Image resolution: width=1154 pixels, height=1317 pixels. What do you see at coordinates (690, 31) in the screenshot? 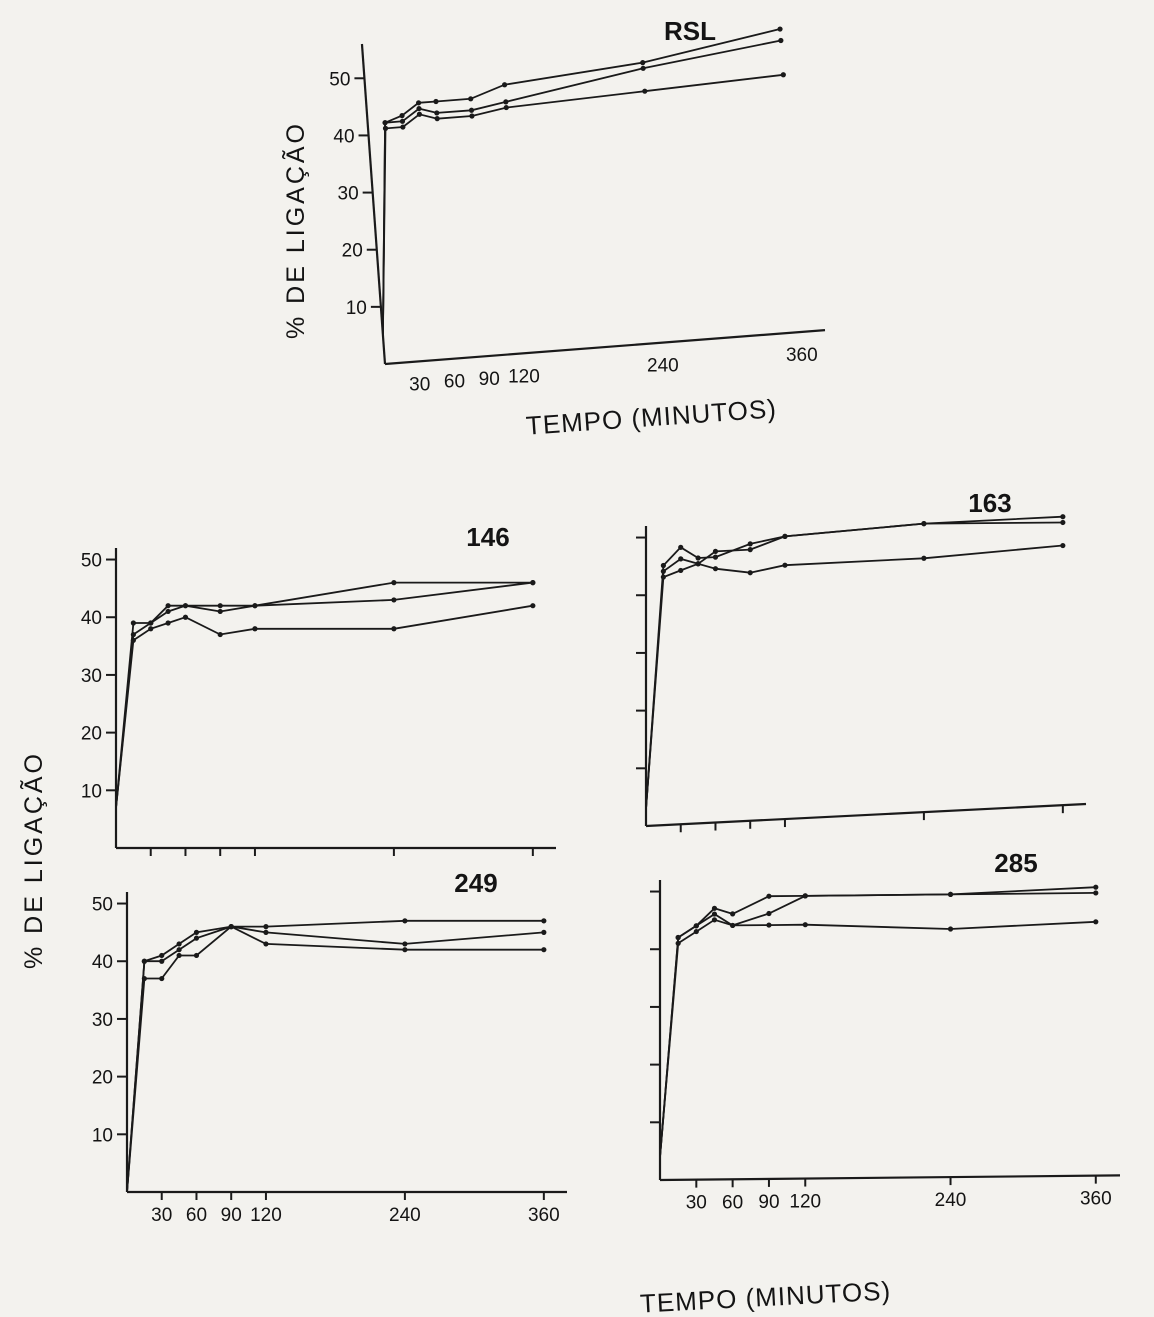
I see `panel-title: RSL` at bounding box center [690, 31].